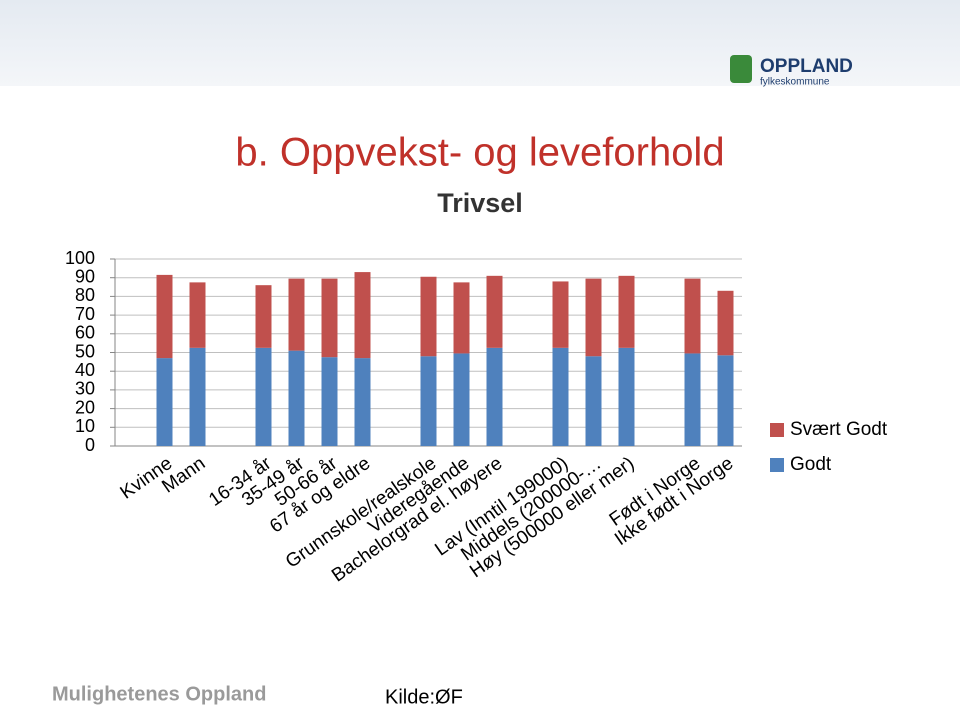 The image size is (960, 720). Describe the element at coordinates (85, 426) in the screenshot. I see `y-tick-label: 10` at that location.